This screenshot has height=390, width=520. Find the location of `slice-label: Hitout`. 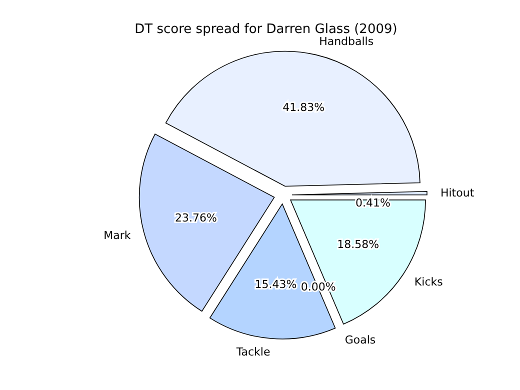

slice-label: Hitout is located at coordinates (457, 193).